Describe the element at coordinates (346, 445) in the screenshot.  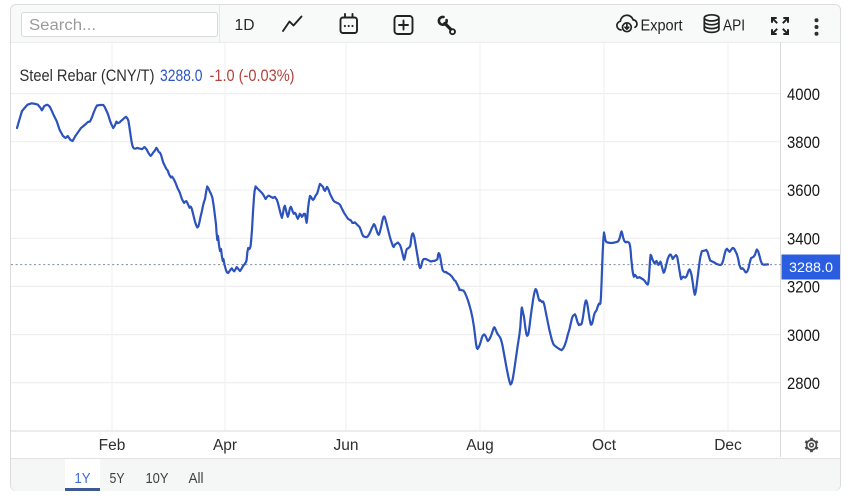
I see `svg-text: Jun` at that location.